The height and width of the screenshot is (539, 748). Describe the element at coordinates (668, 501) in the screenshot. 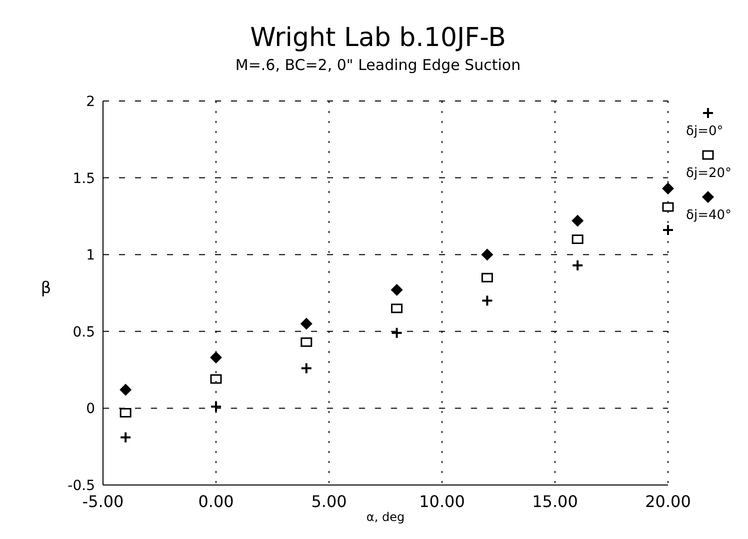

I see `x-tick-label: 20.00` at that location.